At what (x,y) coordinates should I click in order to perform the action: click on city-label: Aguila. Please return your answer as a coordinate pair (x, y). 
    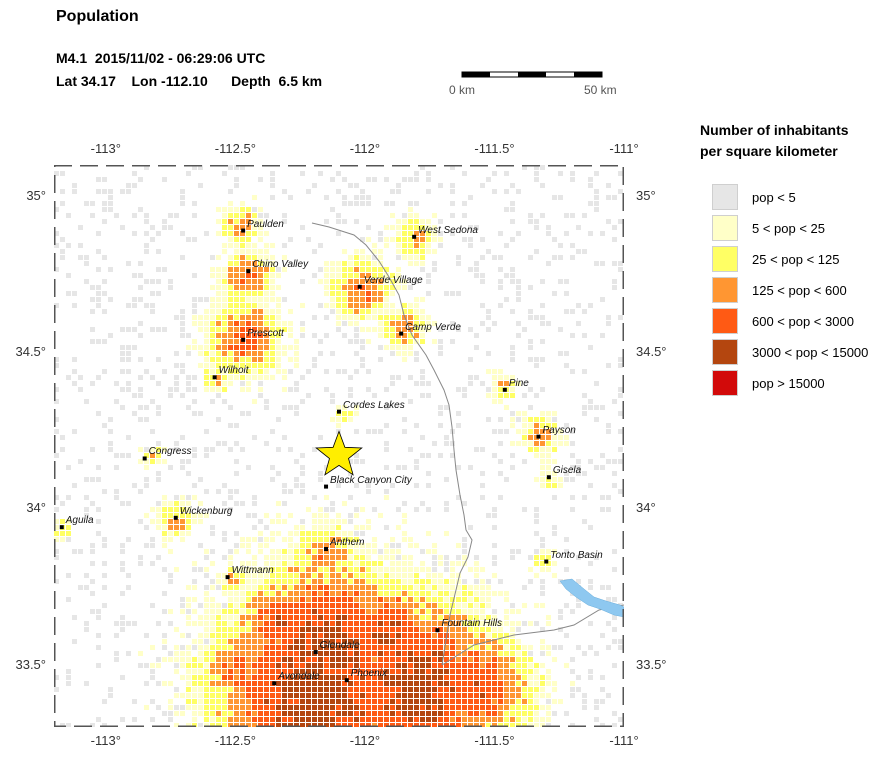
    Looking at the image, I should click on (79, 521).